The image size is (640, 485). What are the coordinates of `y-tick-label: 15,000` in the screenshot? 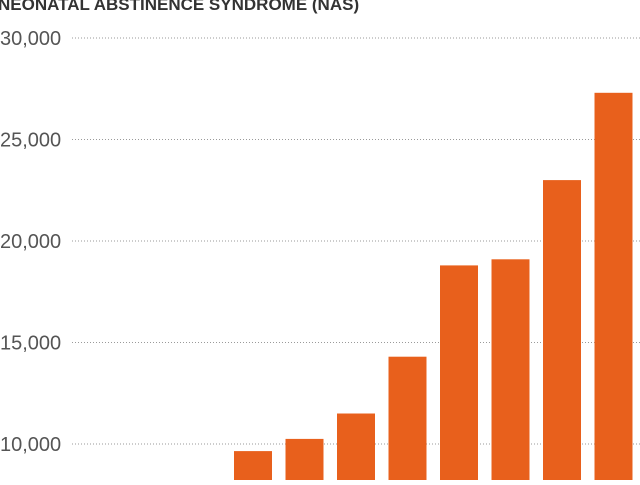 It's located at (30, 344).